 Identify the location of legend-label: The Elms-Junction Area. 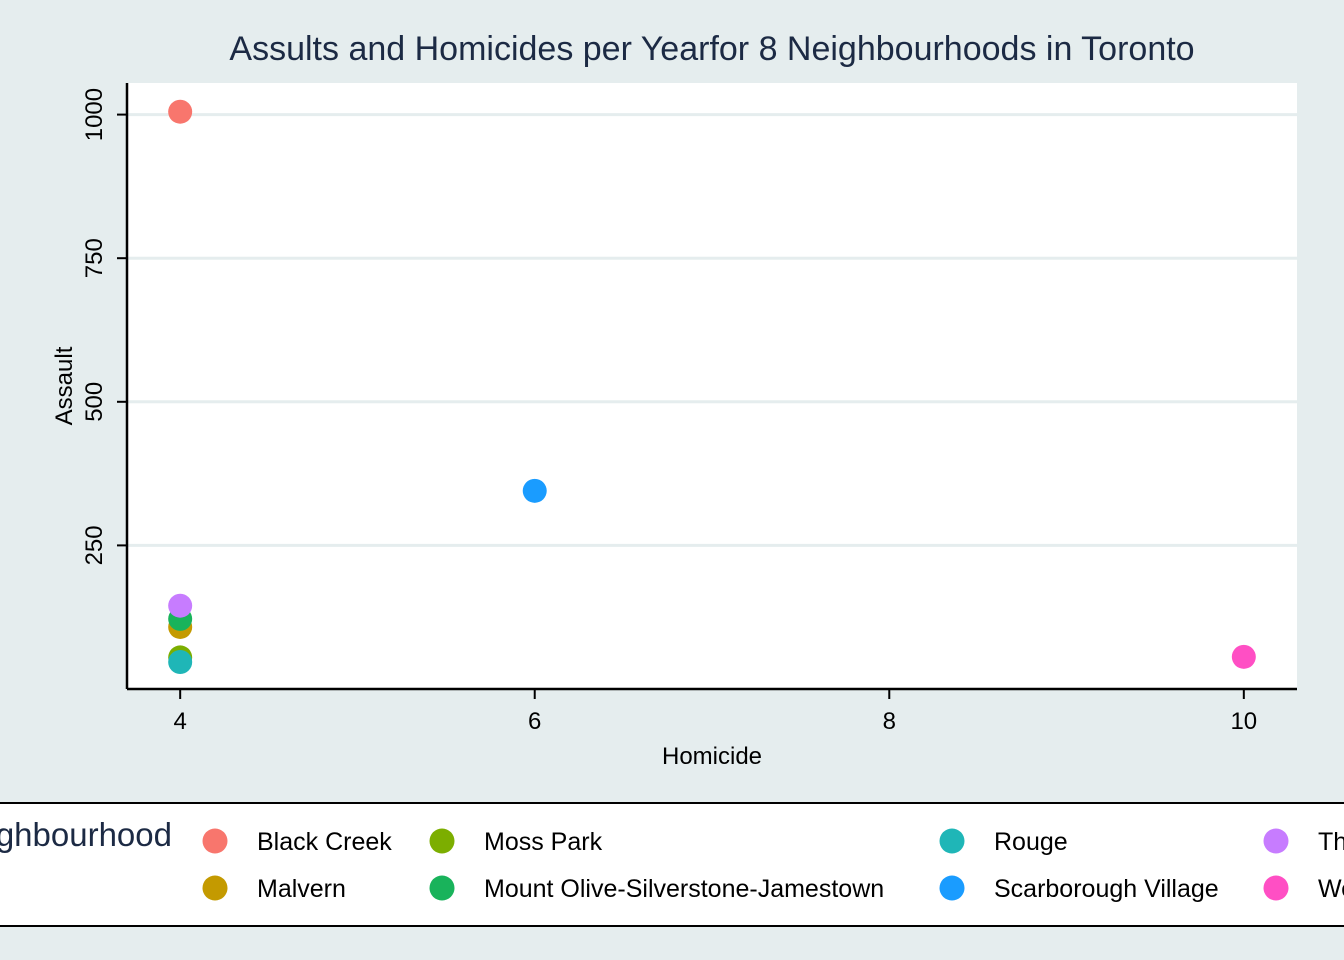
(1331, 842).